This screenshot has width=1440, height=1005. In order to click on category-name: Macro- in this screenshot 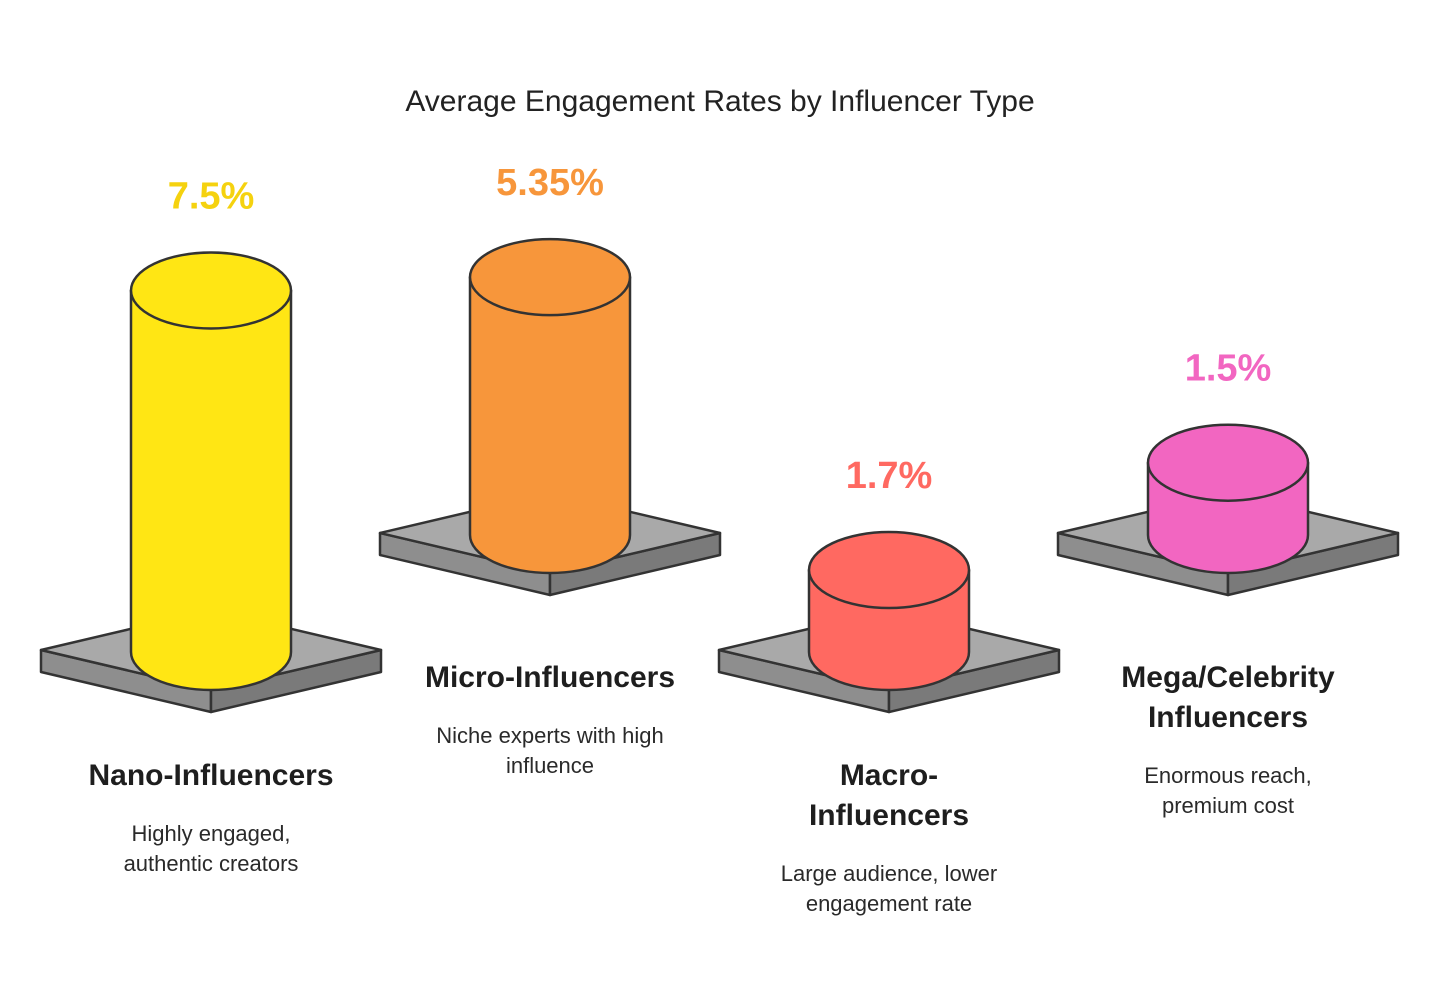, I will do `click(889, 775)`.